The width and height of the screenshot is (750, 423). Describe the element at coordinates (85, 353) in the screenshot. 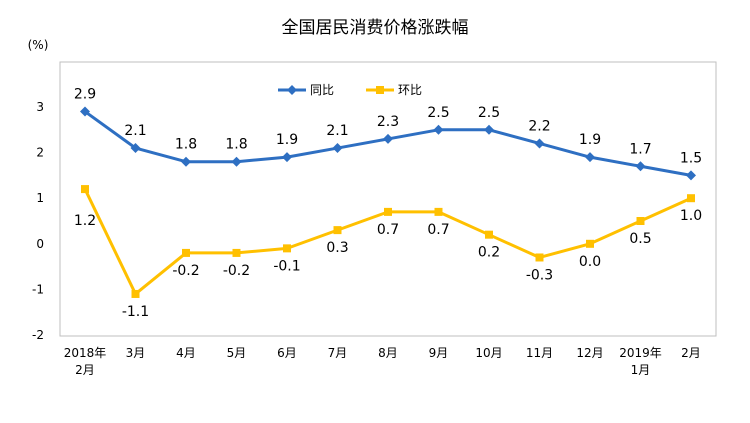

I see `x-tick-label: 2018年` at that location.